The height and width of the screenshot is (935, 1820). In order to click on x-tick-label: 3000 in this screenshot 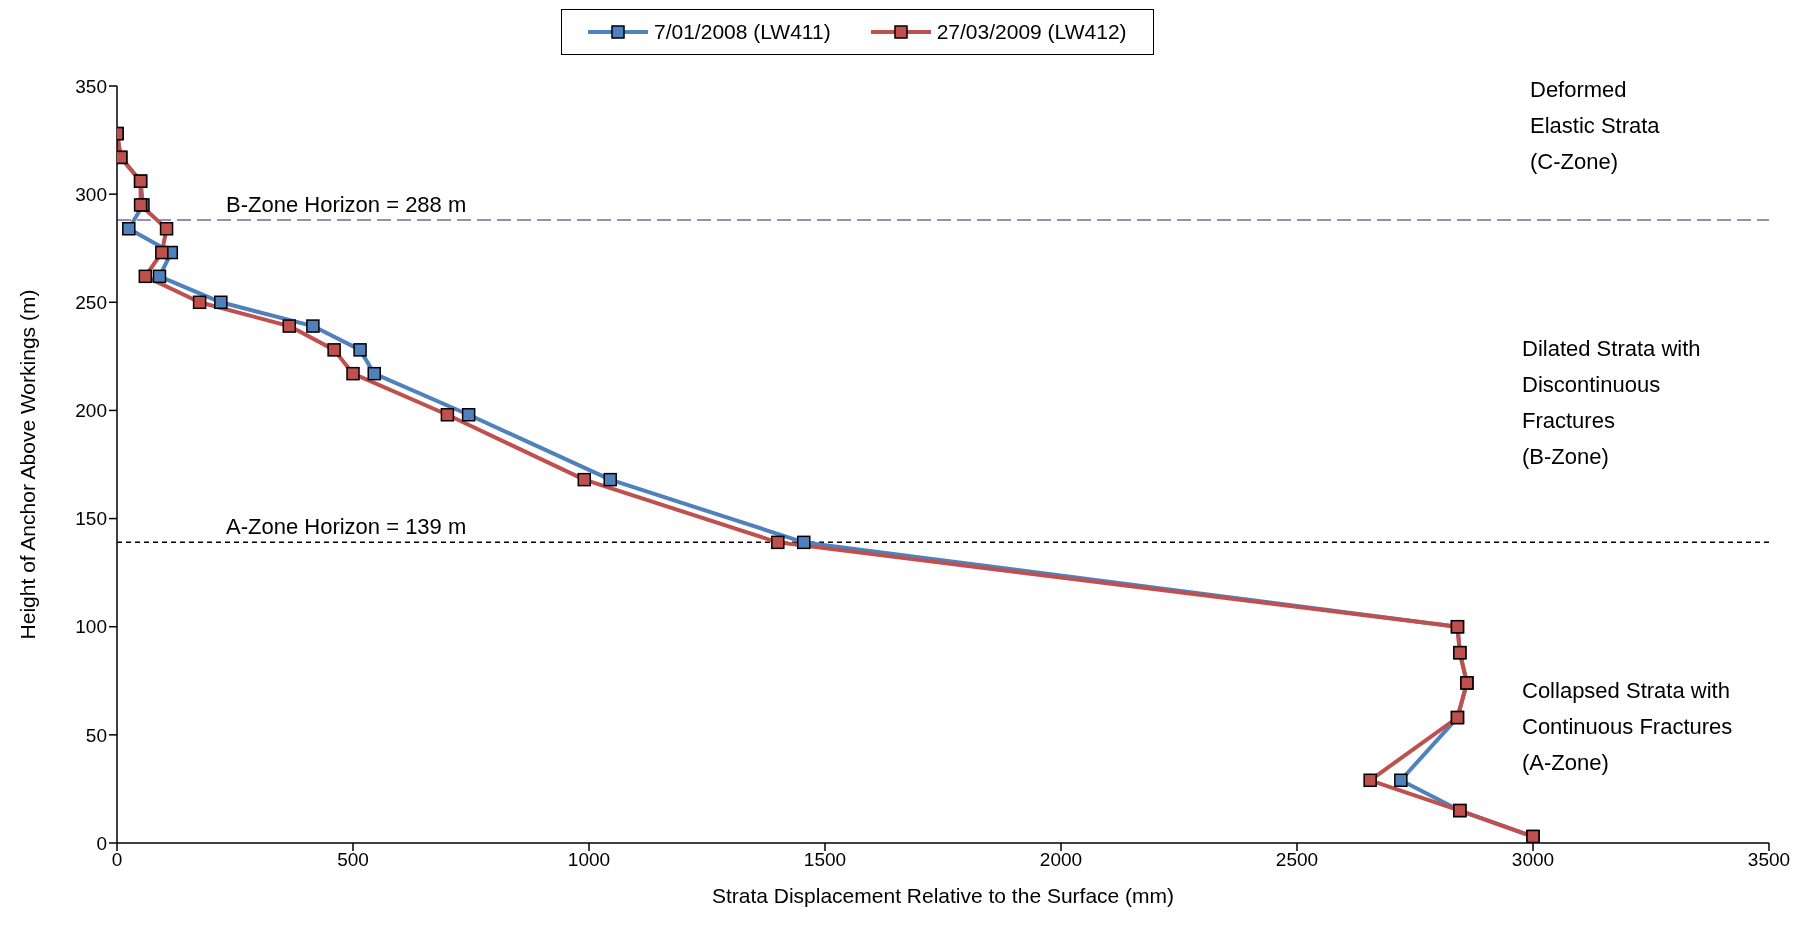, I will do `click(1533, 860)`.